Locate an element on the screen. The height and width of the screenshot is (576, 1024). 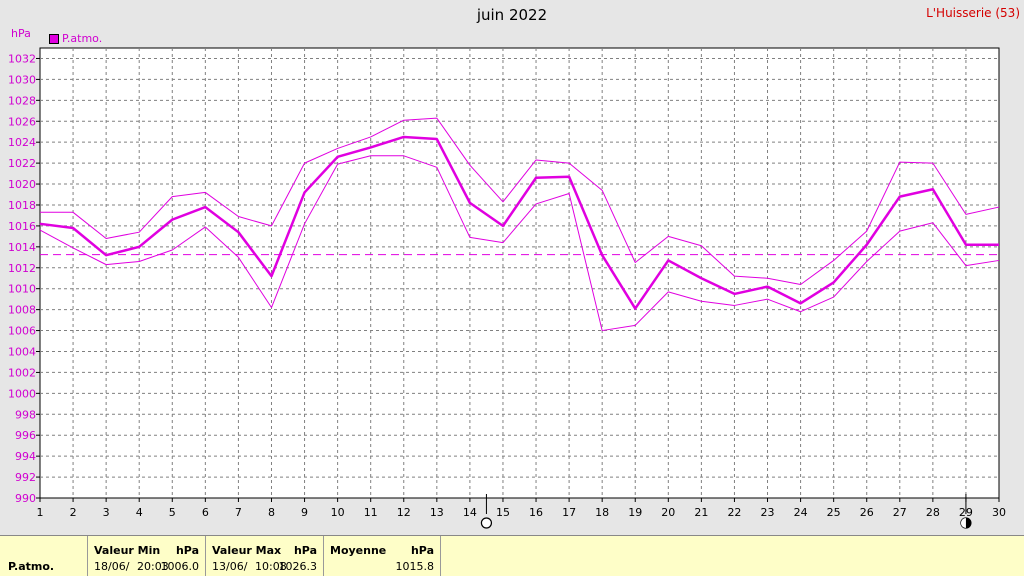
y-tick-label: 1020 is located at coordinates (22, 184).